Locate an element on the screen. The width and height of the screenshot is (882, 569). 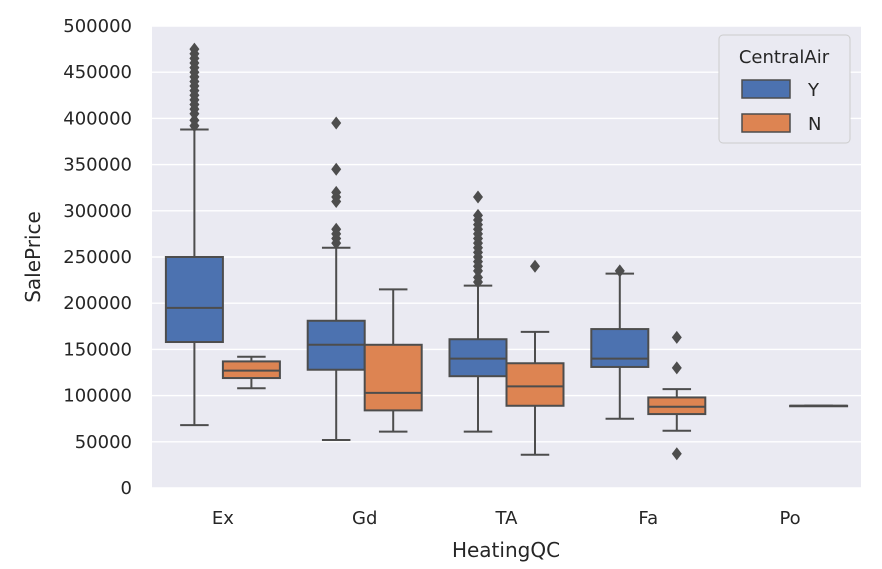
y-tick-label: 150000 is located at coordinates (97, 349).